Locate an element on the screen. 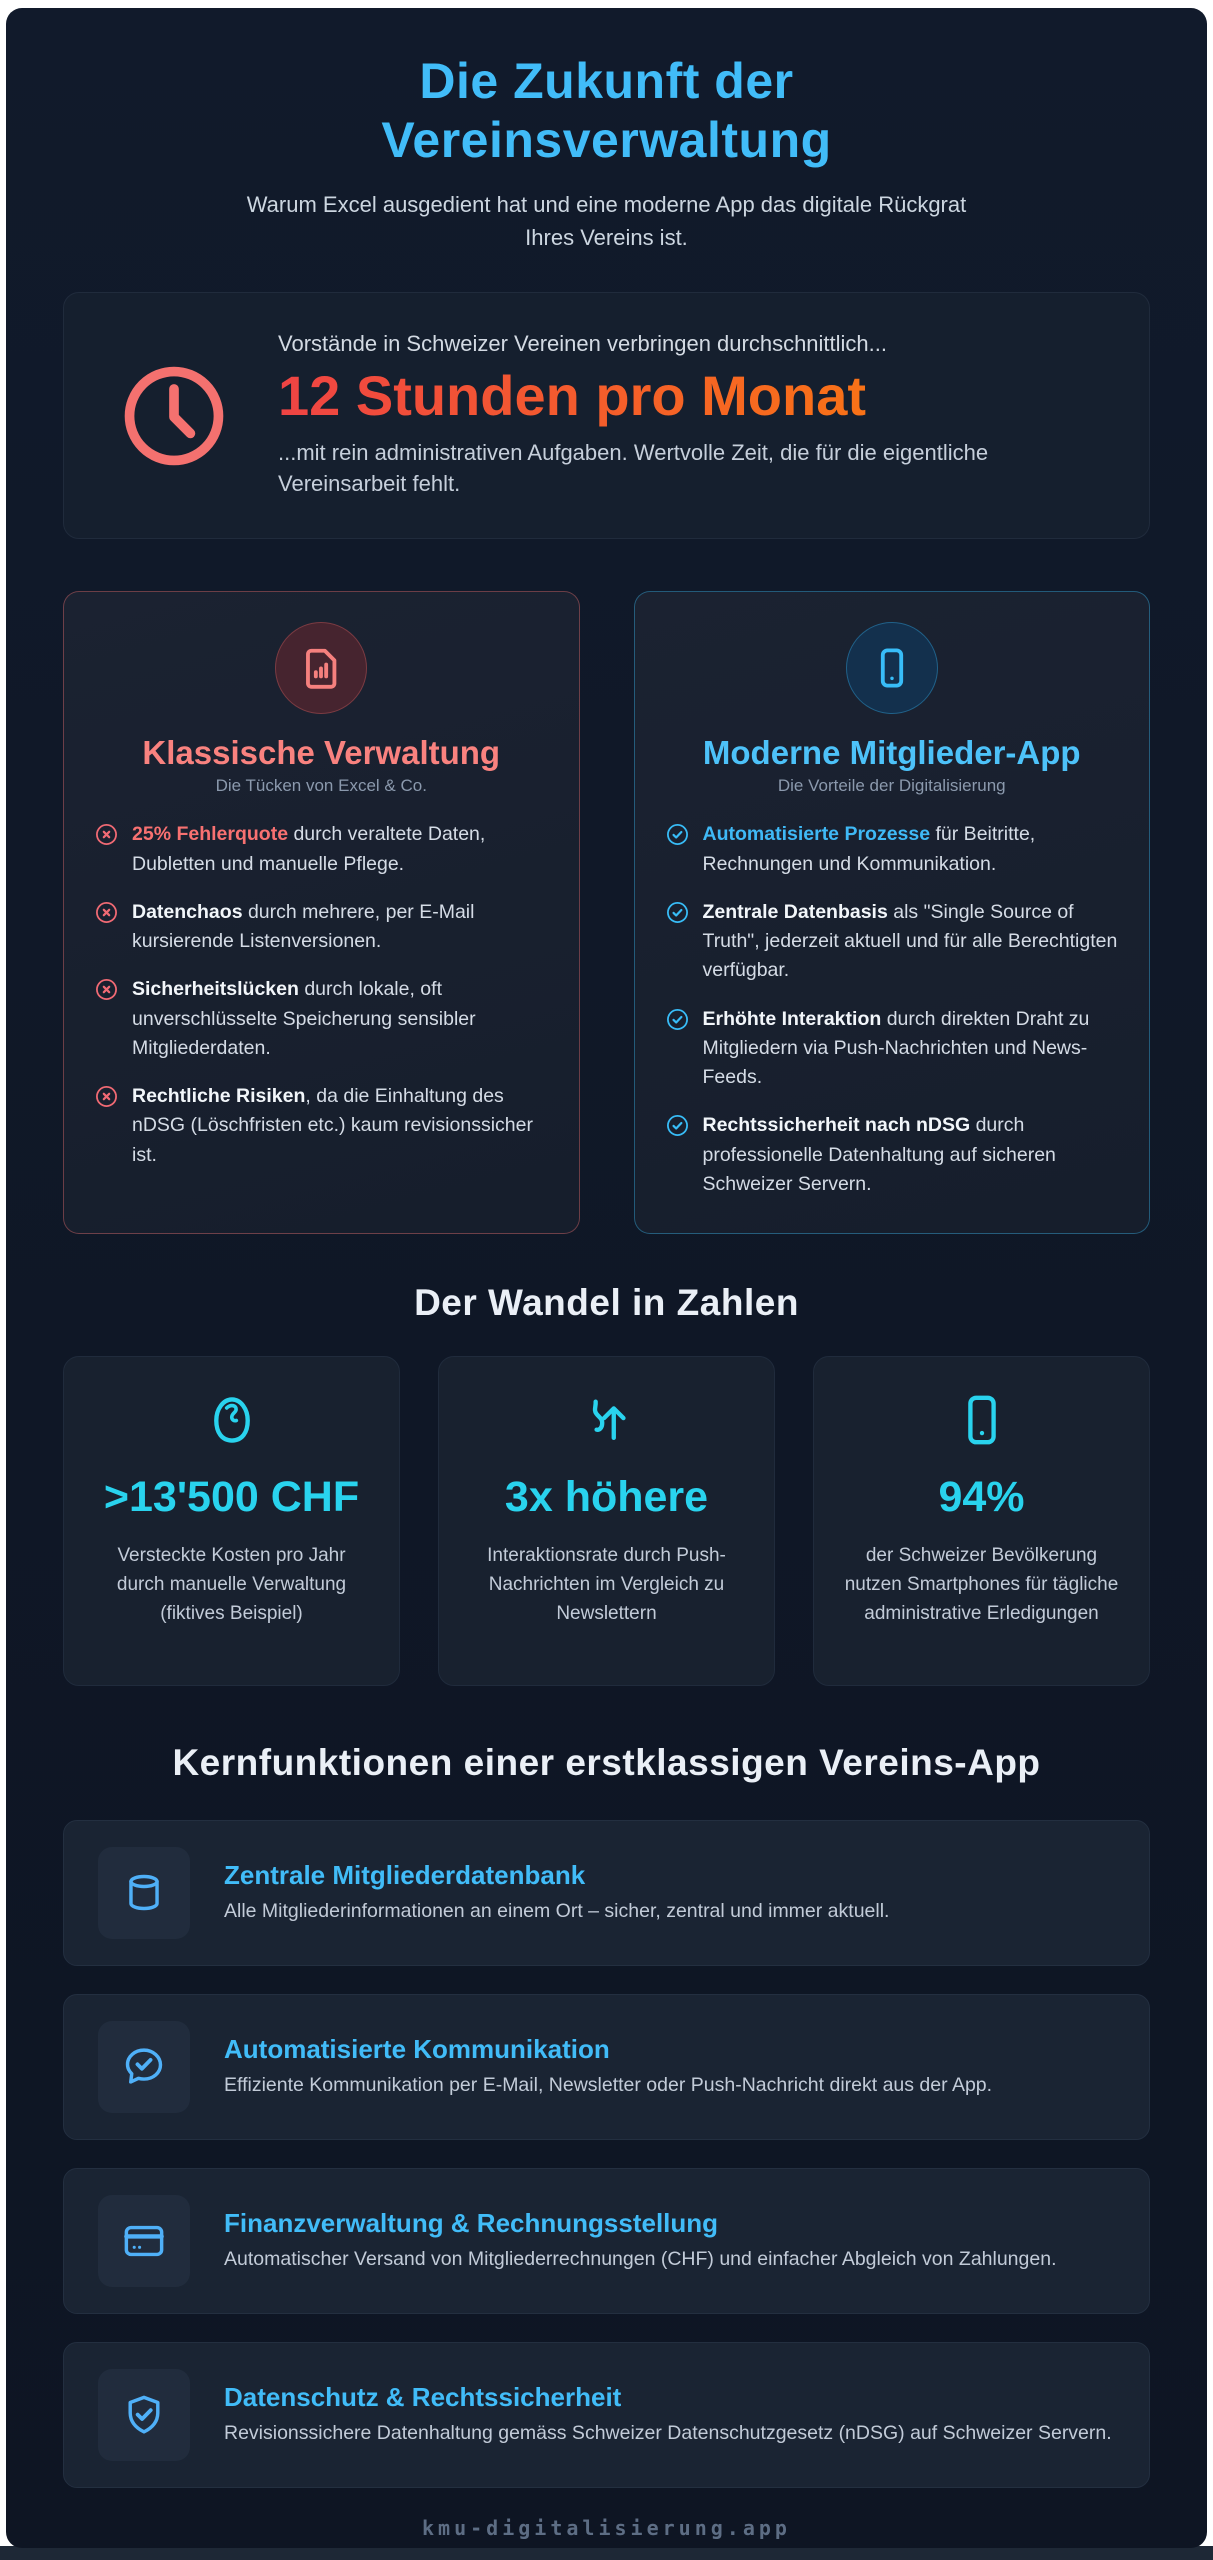  stat-value: >13'500 CHF is located at coordinates (231, 1497).